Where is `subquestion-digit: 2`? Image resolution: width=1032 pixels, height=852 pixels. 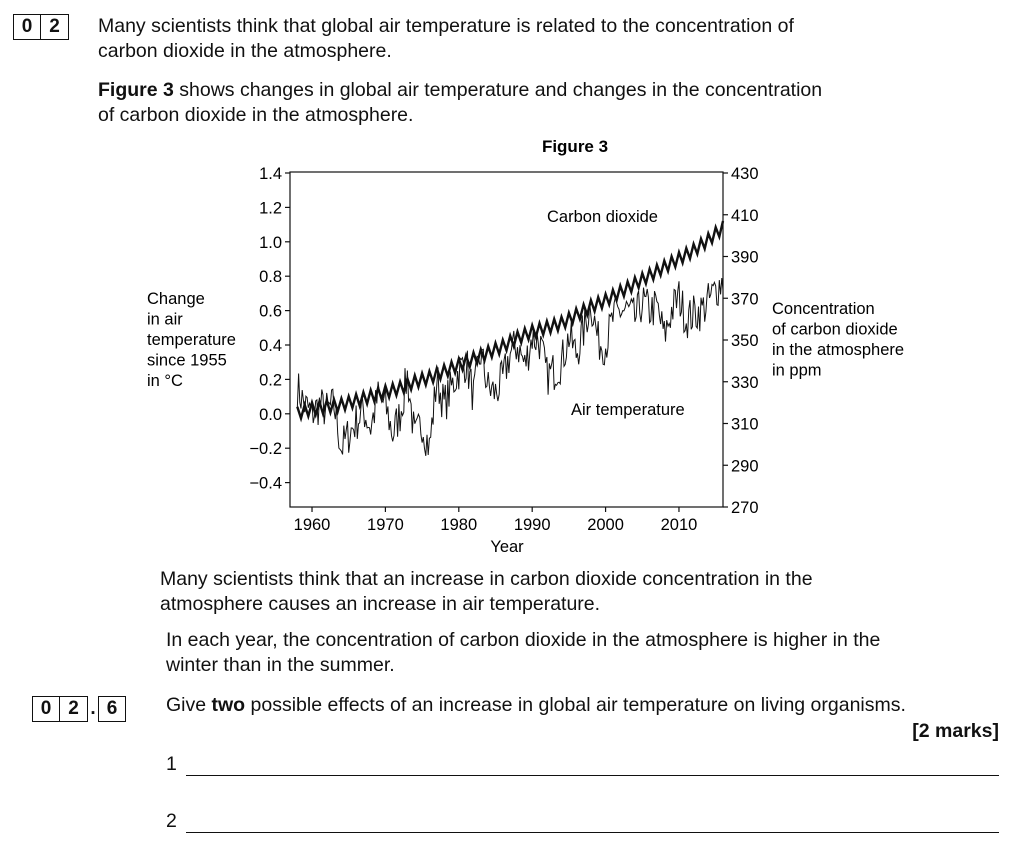
subquestion-digit: 2 is located at coordinates (74, 709).